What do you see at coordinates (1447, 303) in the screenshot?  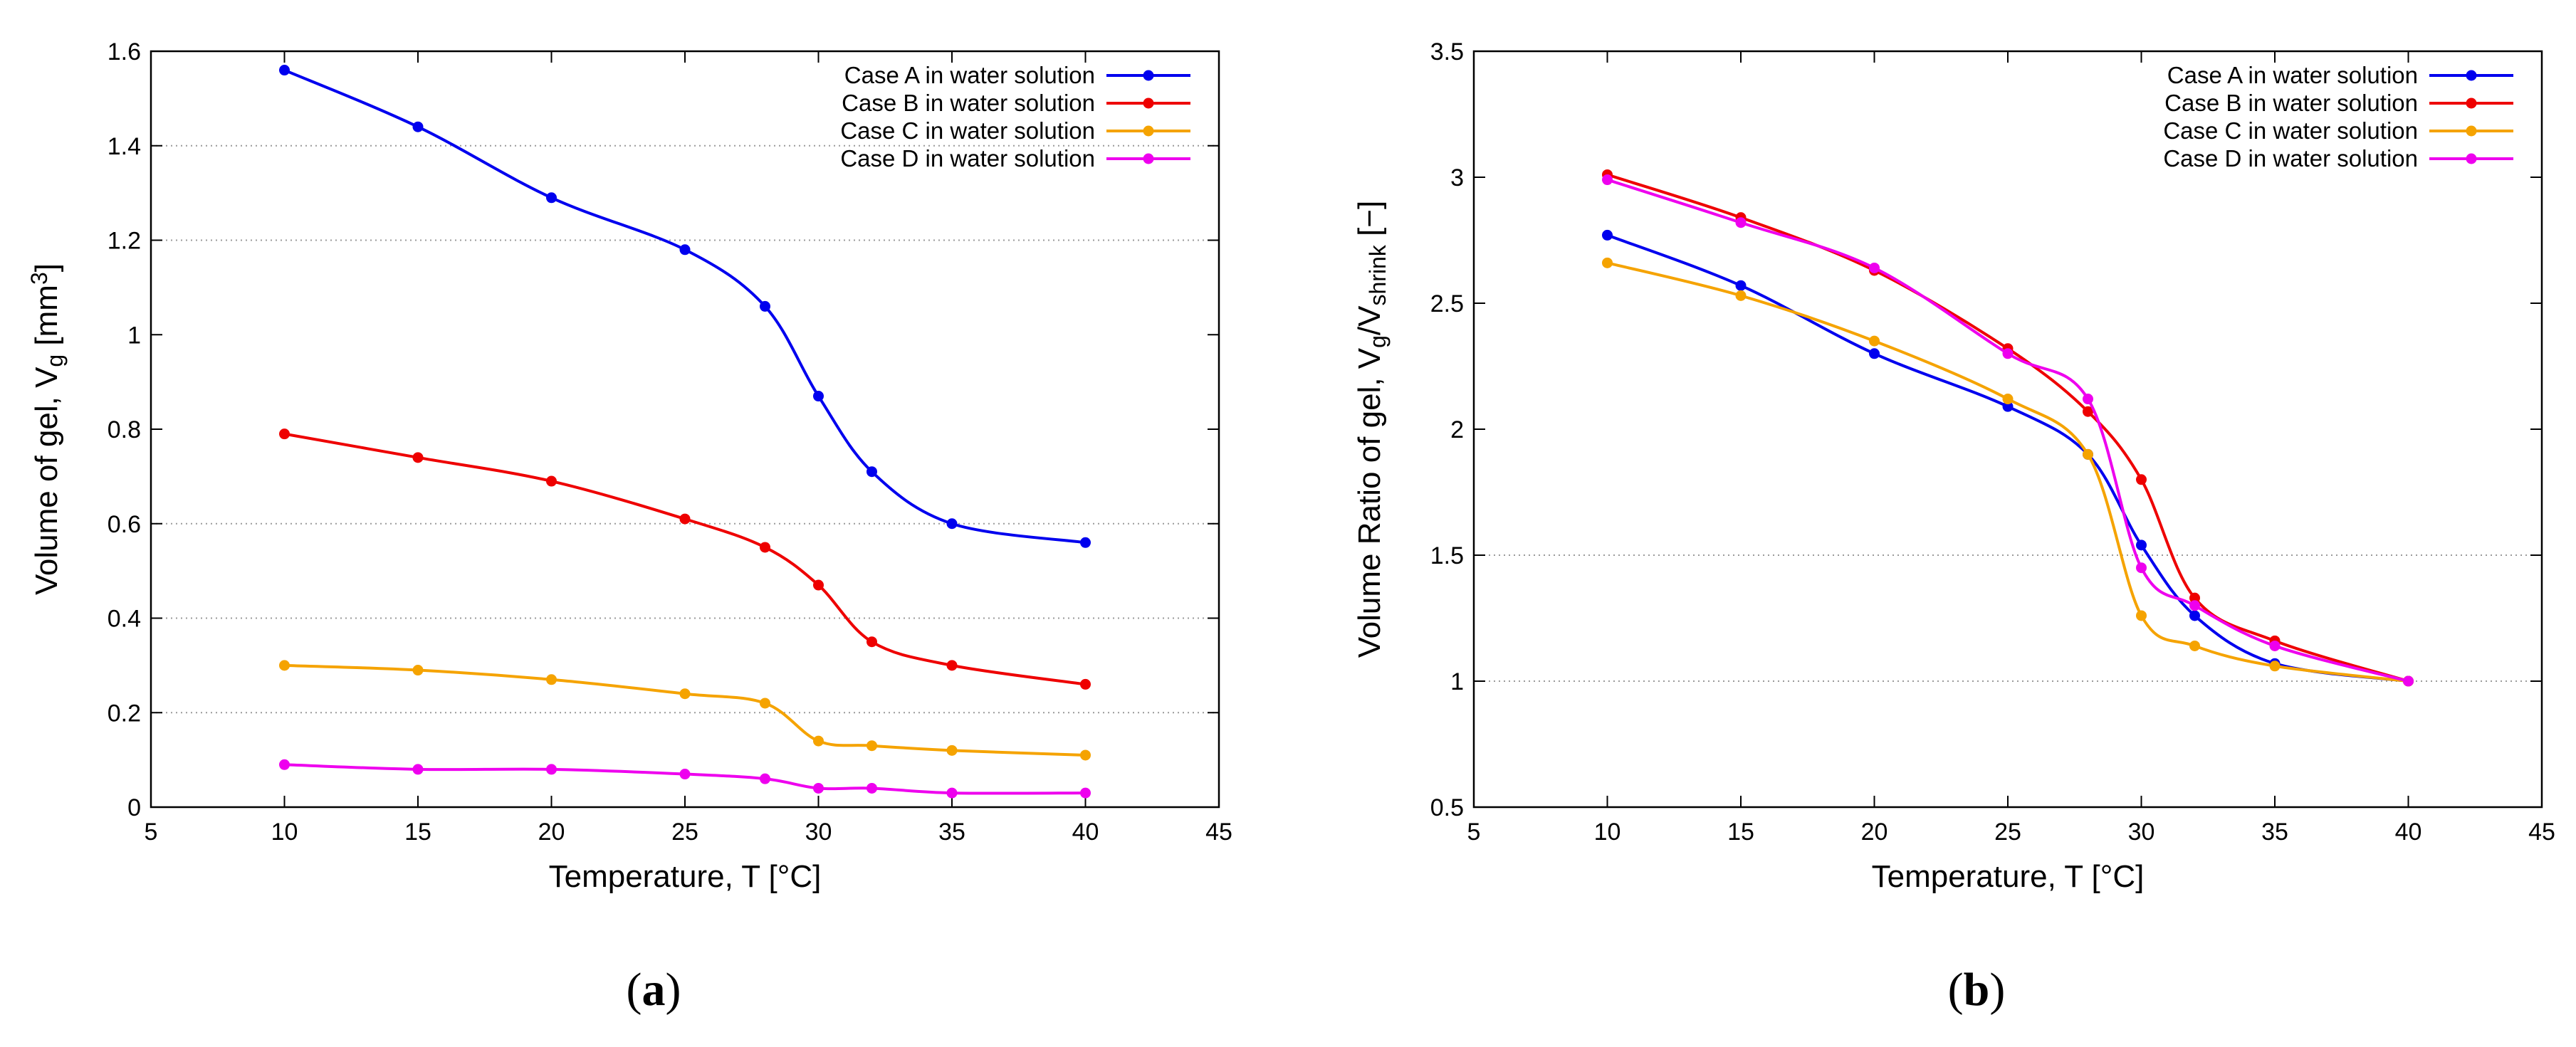 I see `y-tick-label: 2.5` at bounding box center [1447, 303].